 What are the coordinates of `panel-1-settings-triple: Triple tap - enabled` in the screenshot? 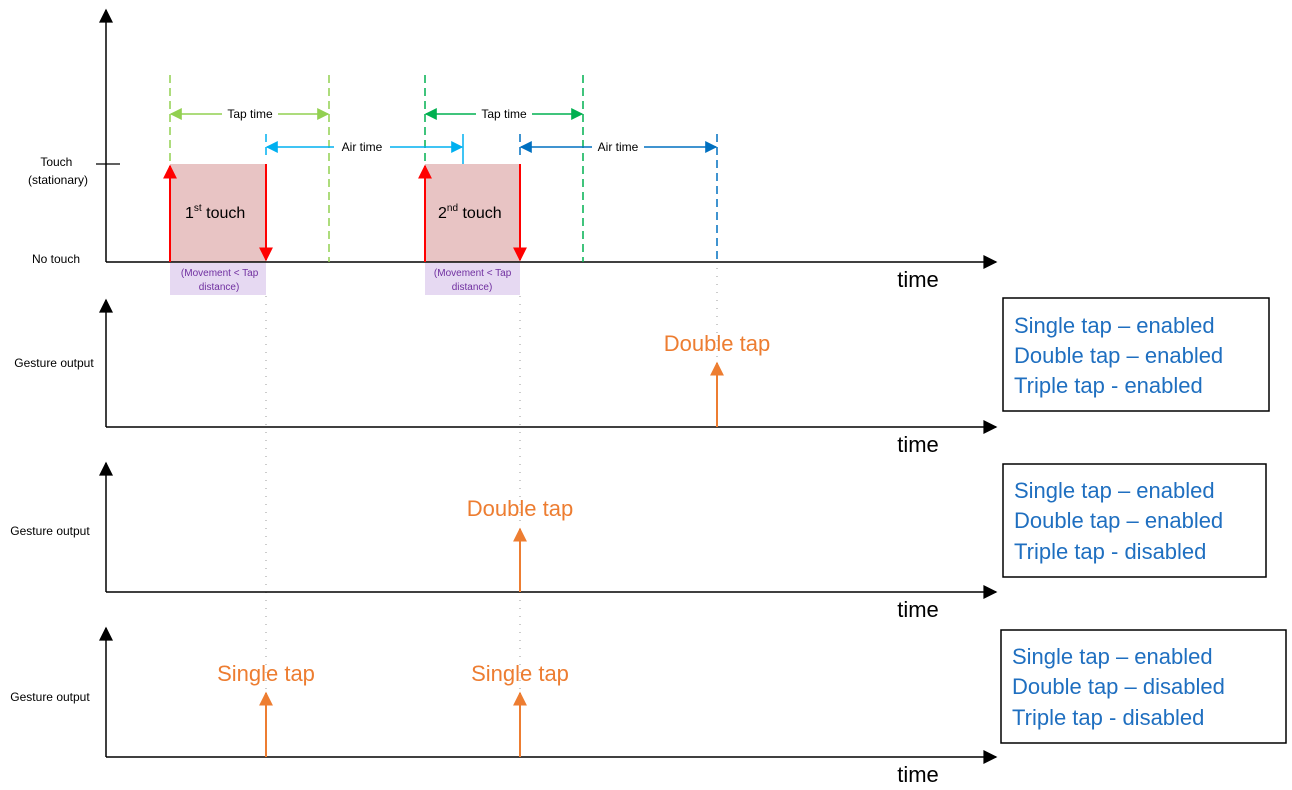 It's located at (1108, 385).